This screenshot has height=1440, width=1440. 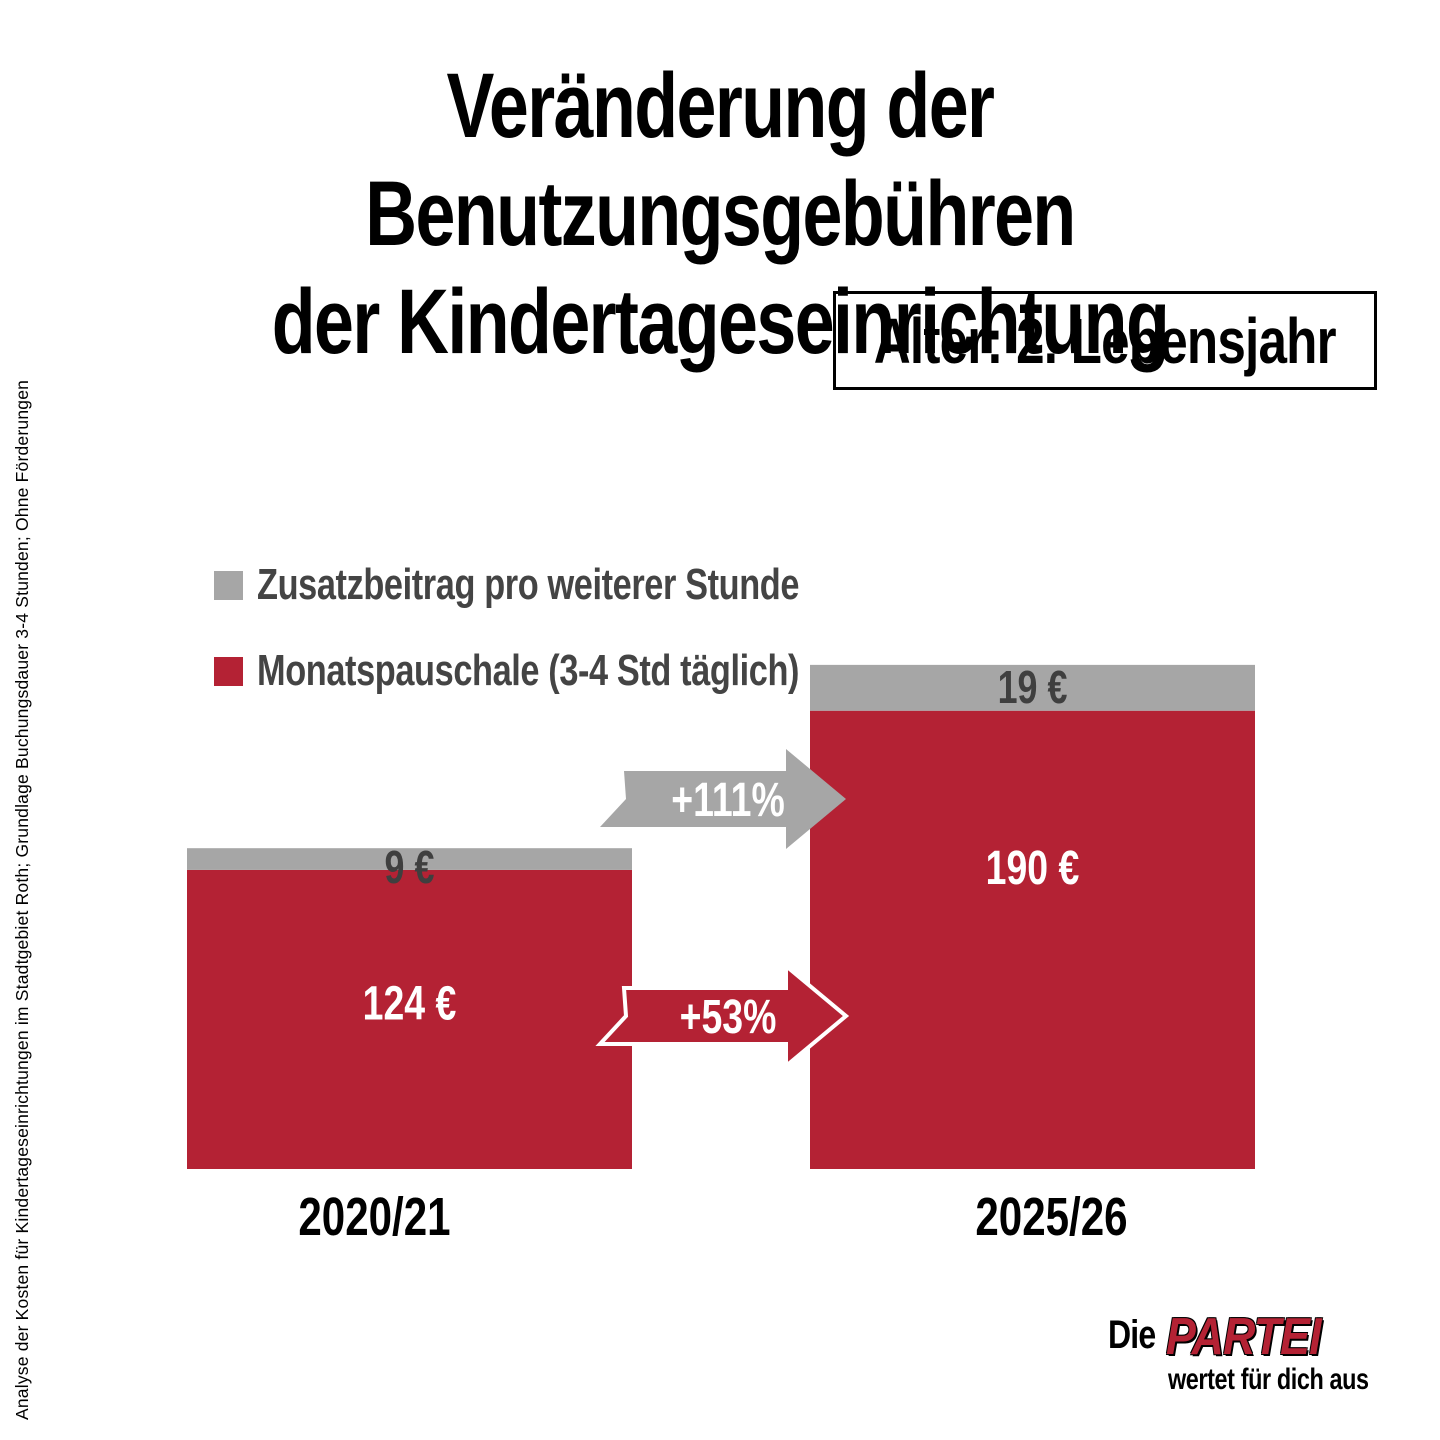 I want to click on logo-partei: PARTEI, so click(x=1244, y=1337).